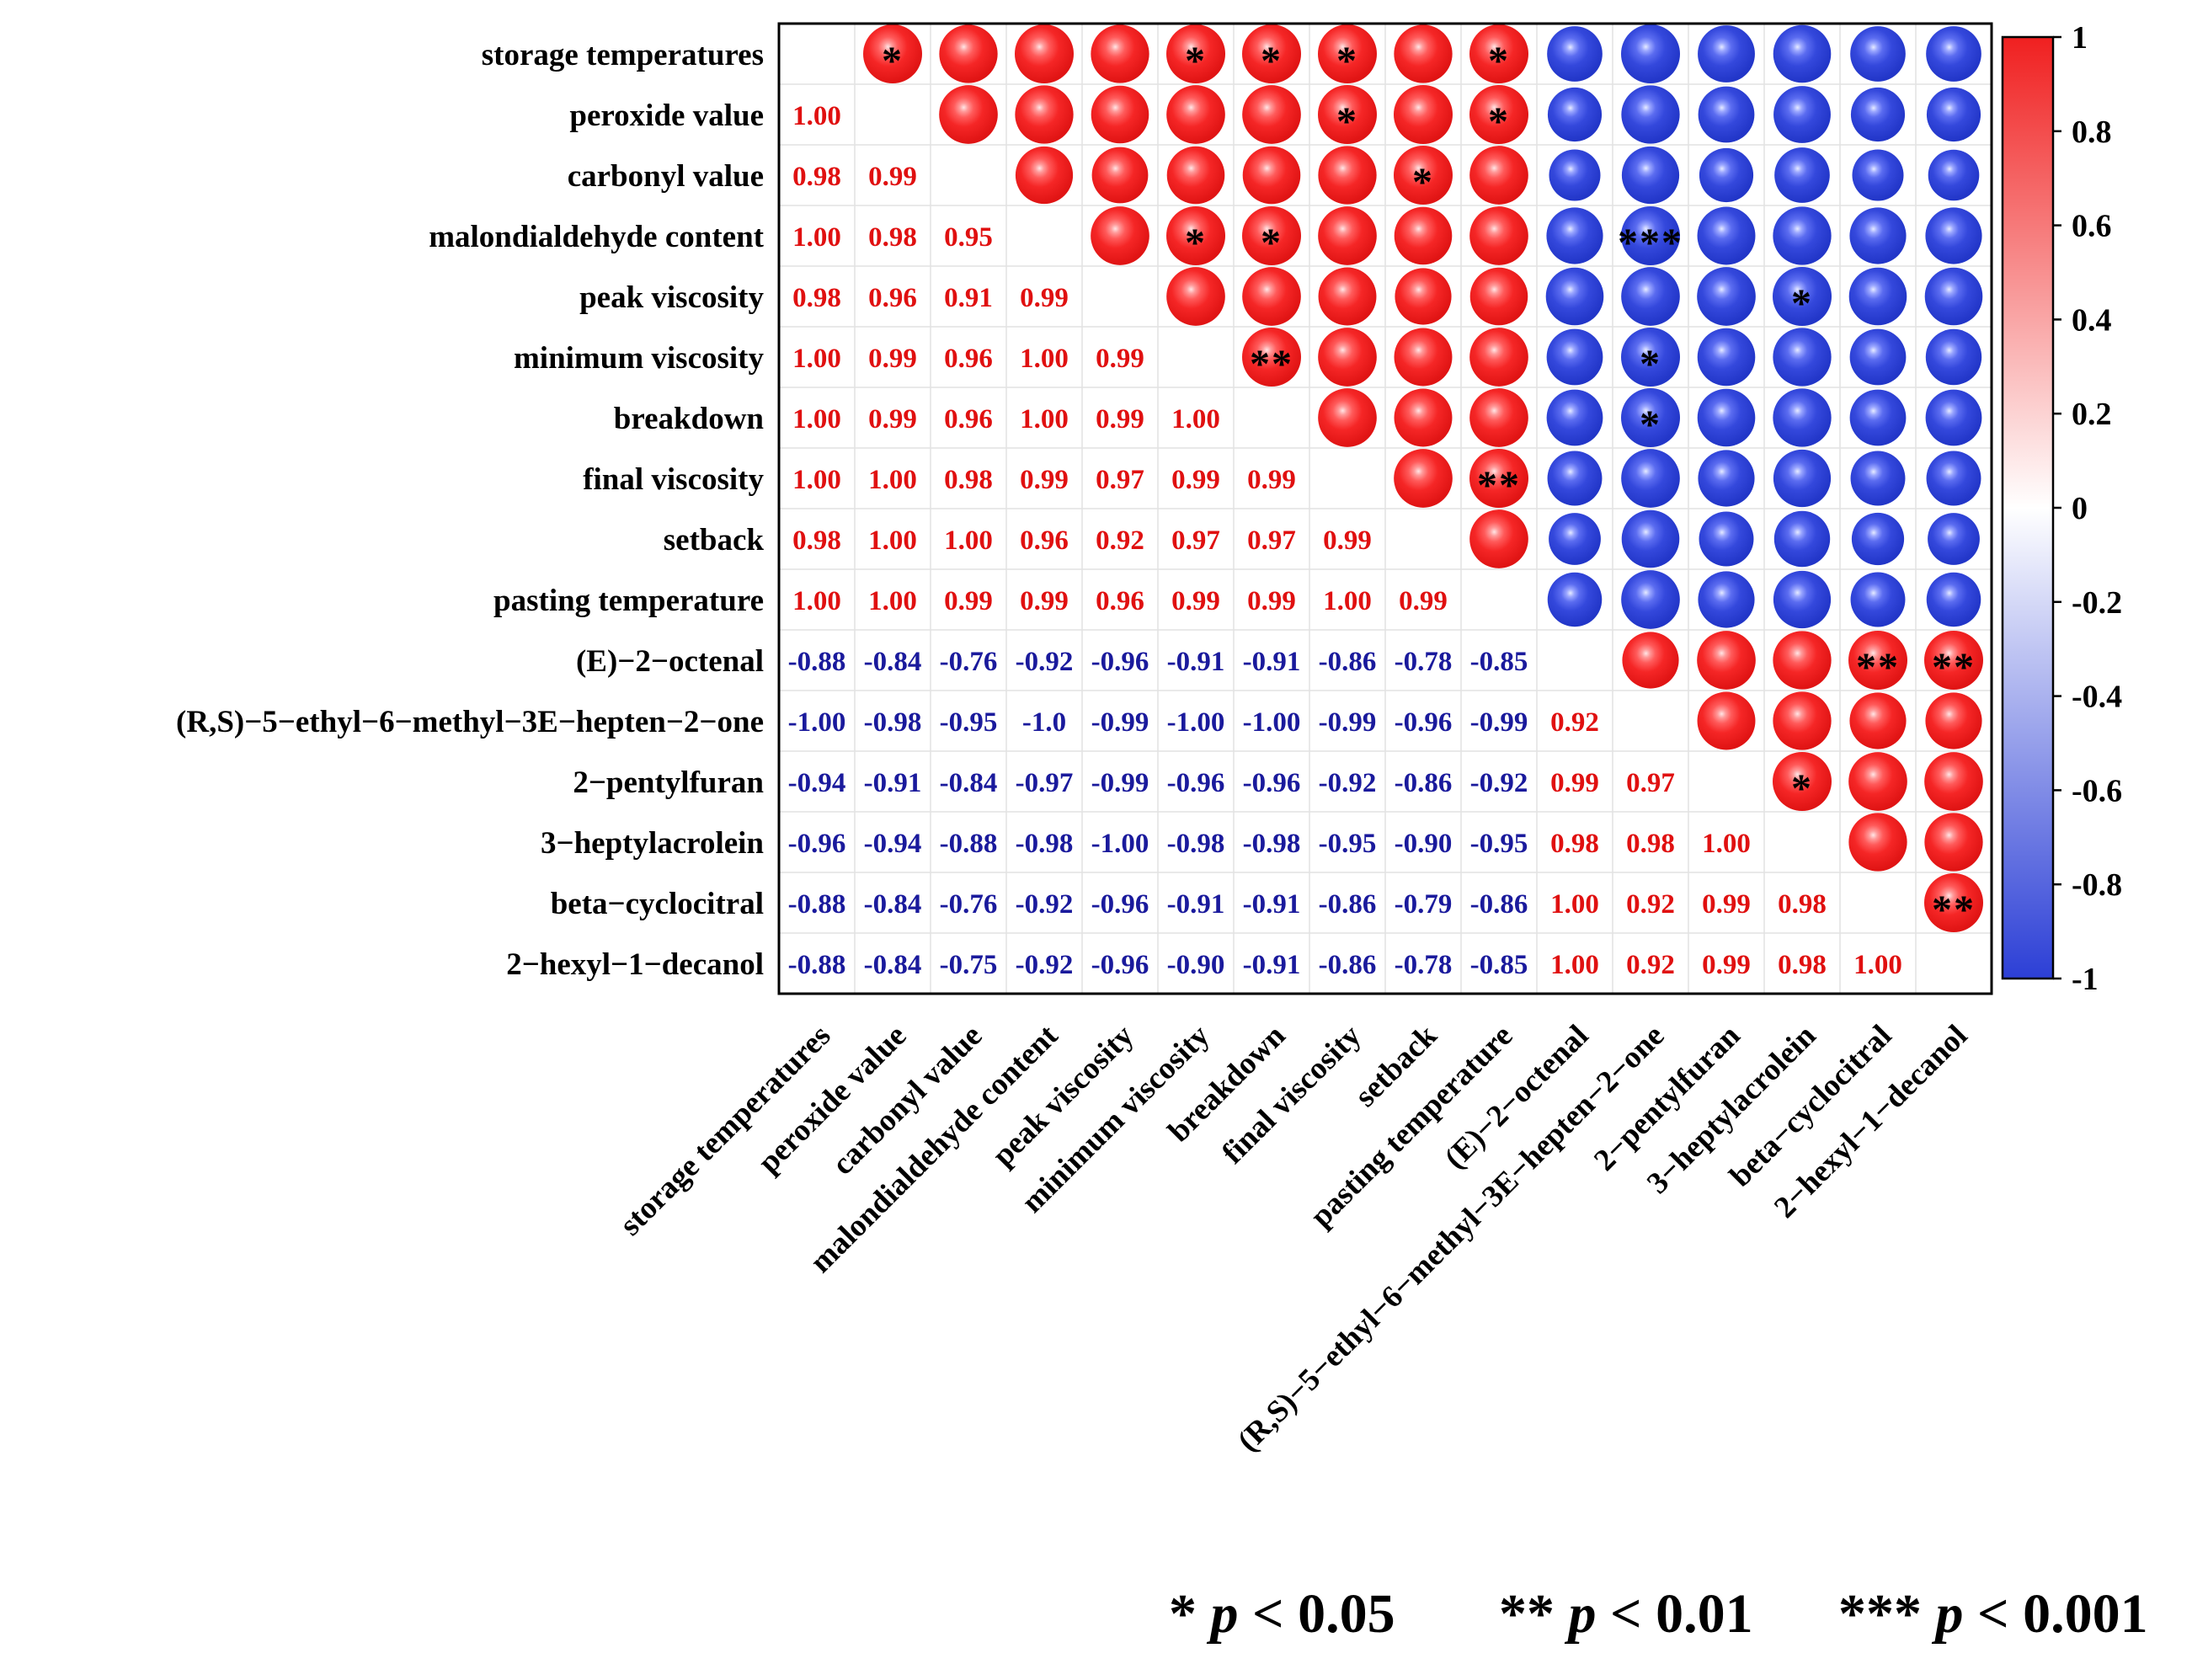  Describe the element at coordinates (1650, 783) in the screenshot. I see `coef-label: 0.97` at that location.